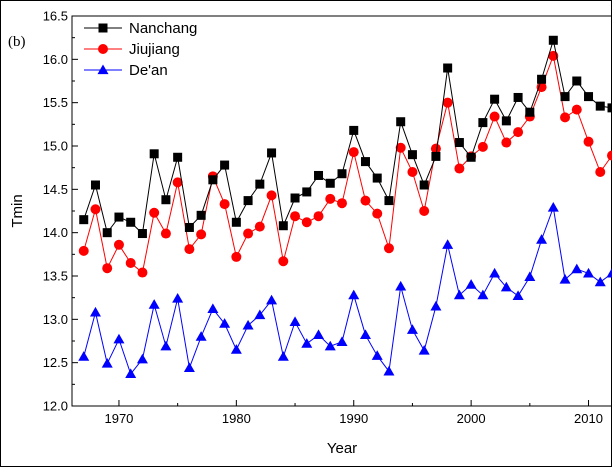  Describe the element at coordinates (588, 418) in the screenshot. I see `x-tick-label: 2010` at that location.